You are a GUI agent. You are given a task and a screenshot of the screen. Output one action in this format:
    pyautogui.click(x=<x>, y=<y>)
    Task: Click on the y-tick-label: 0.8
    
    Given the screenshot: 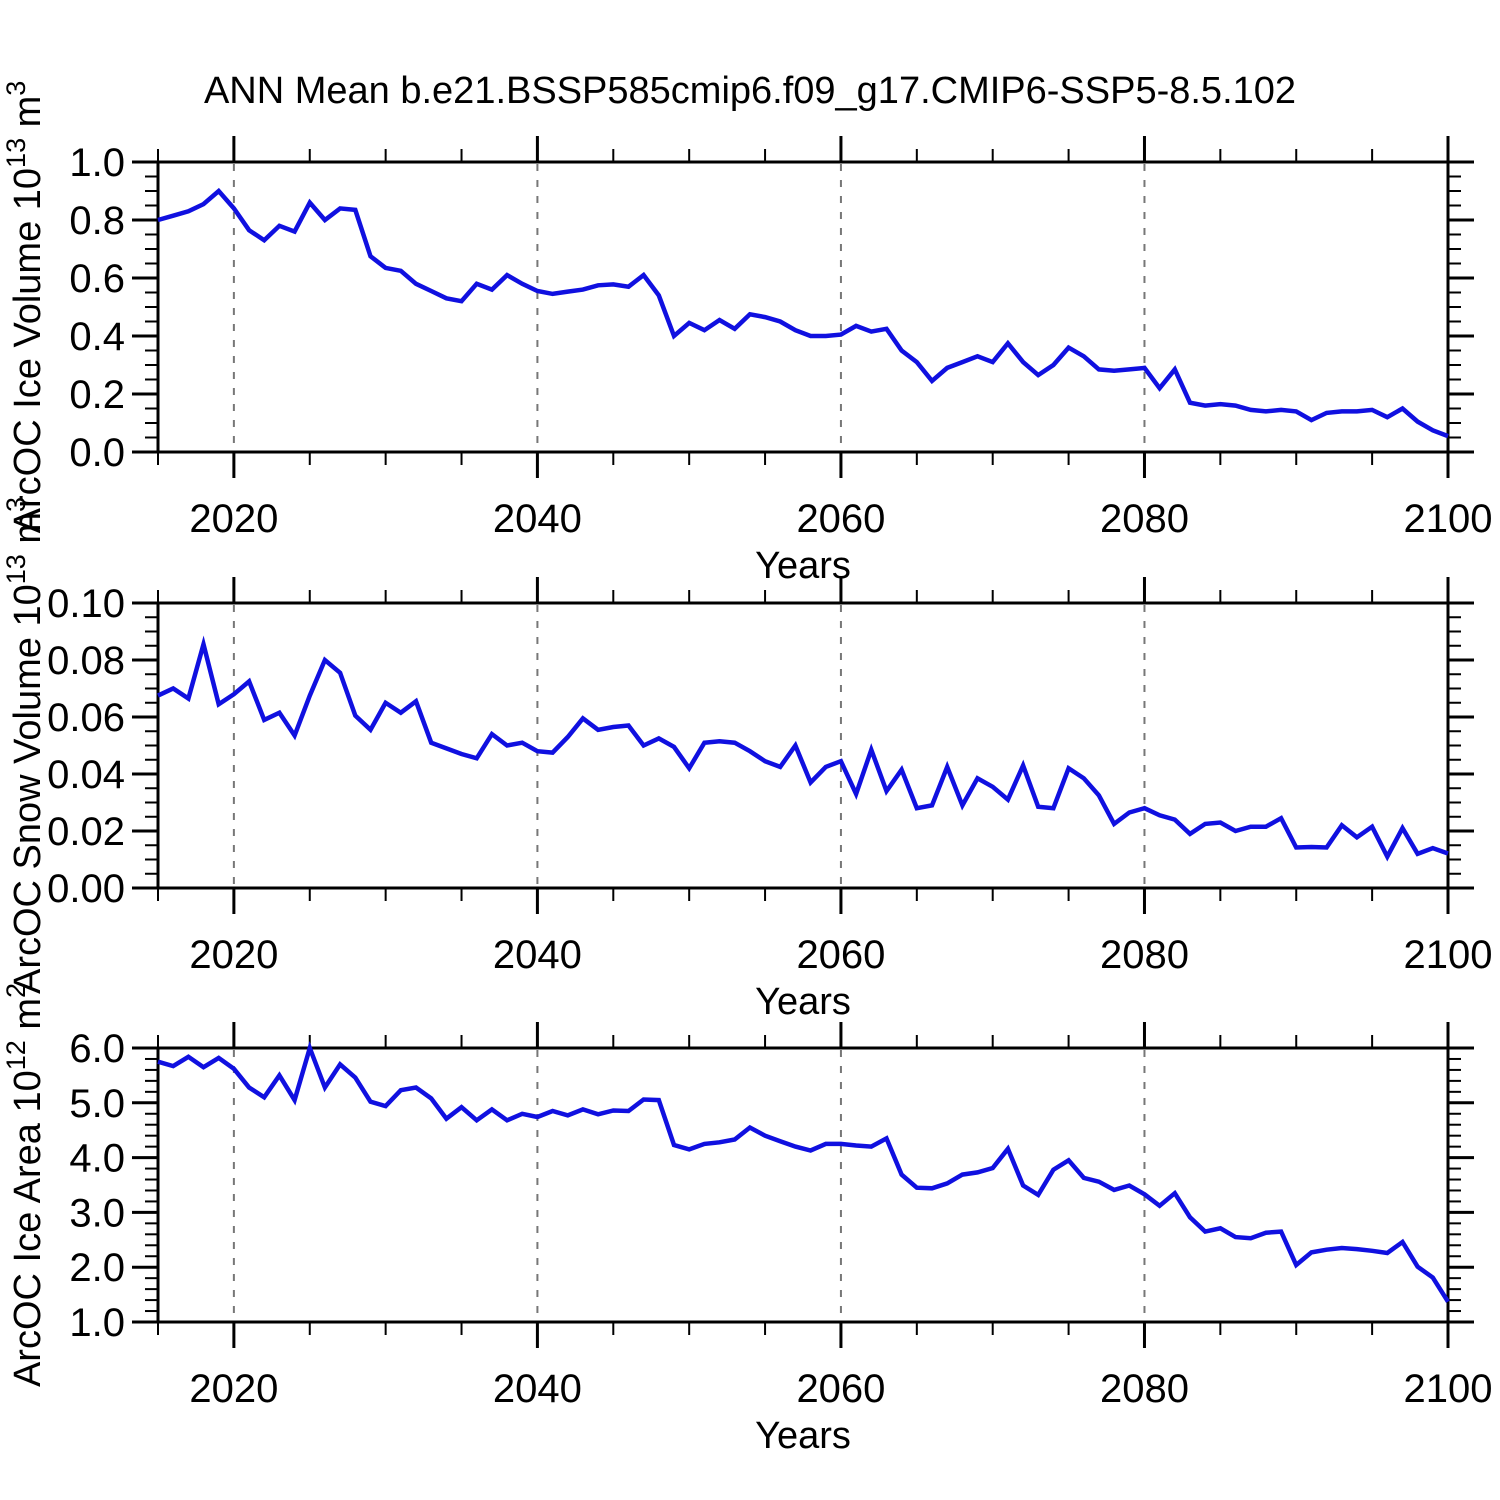 What is the action you would take?
    pyautogui.click(x=97, y=221)
    